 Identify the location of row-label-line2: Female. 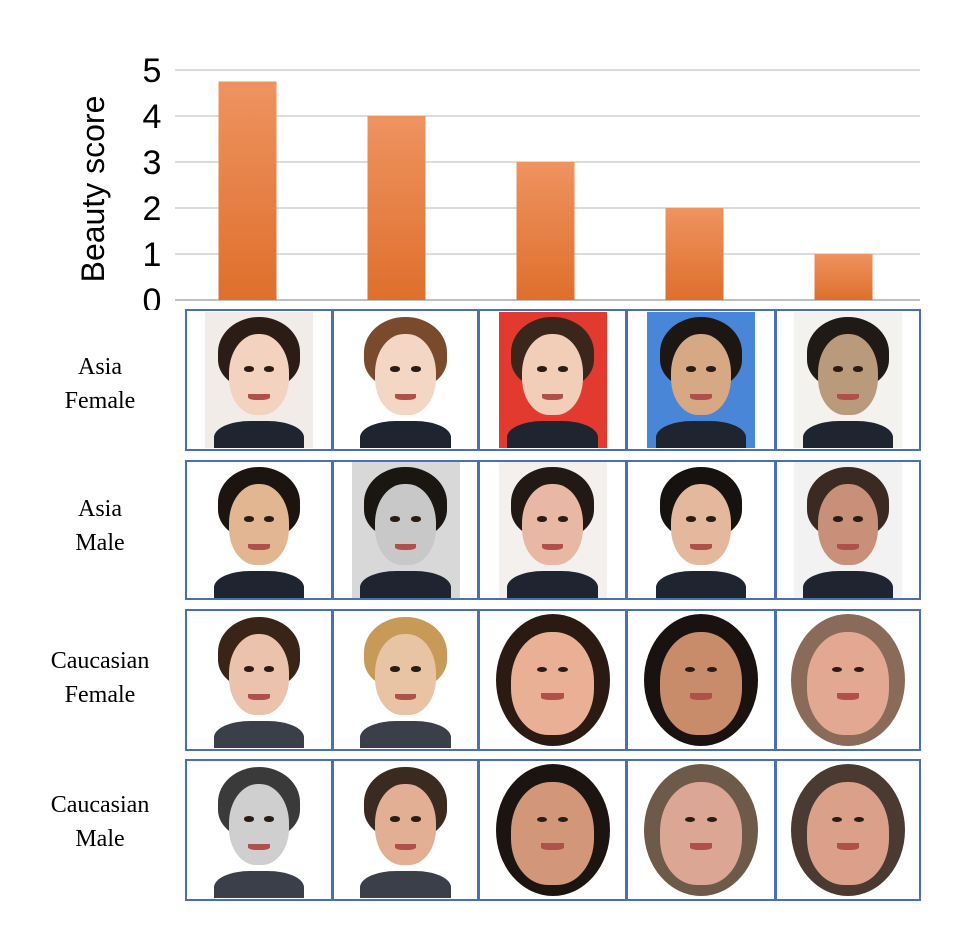
(100, 401).